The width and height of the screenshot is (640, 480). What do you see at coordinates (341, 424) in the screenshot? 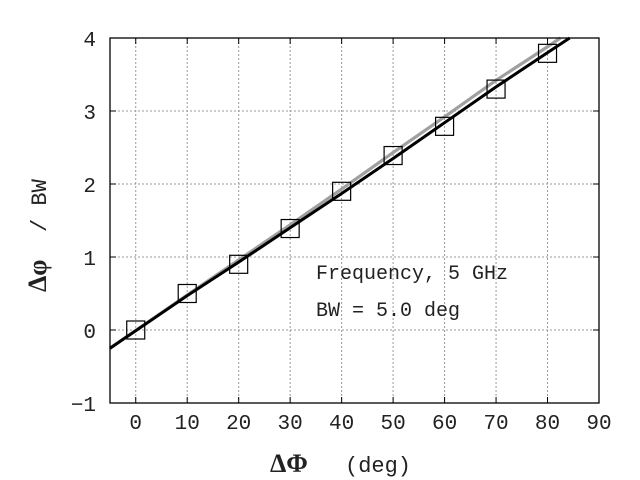
I see `x-tick-label: 40` at bounding box center [341, 424].